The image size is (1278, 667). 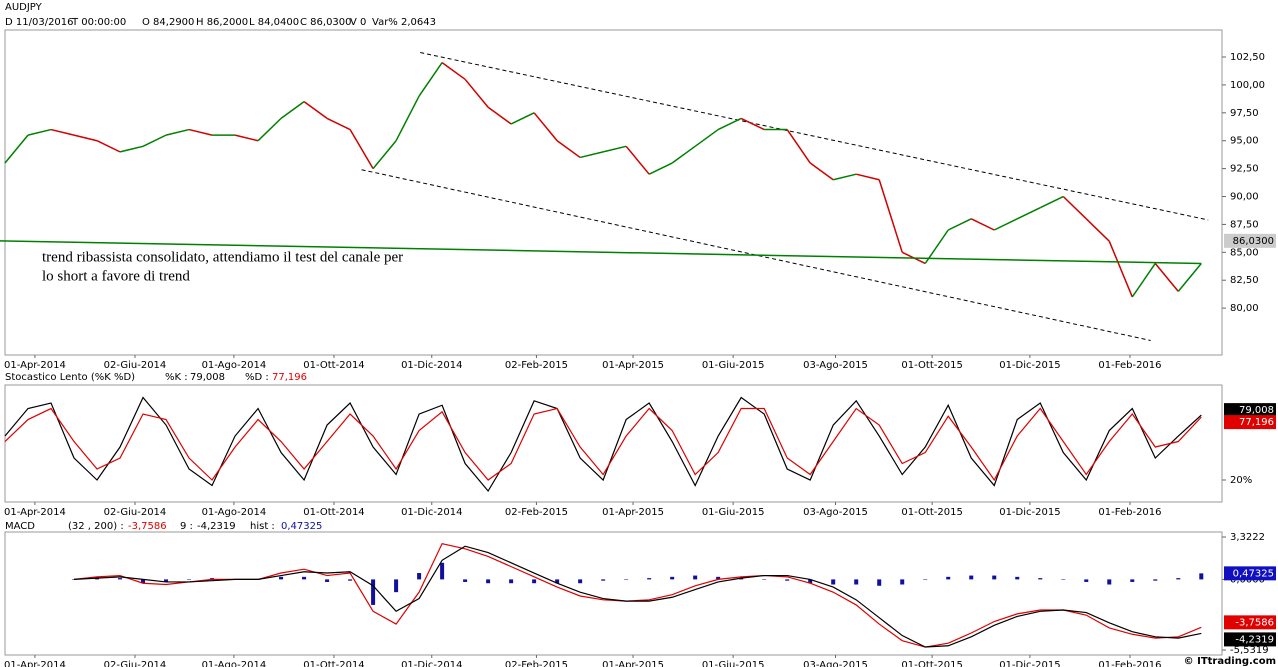 I want to click on y-tick-label: 20%, so click(x=1241, y=480).